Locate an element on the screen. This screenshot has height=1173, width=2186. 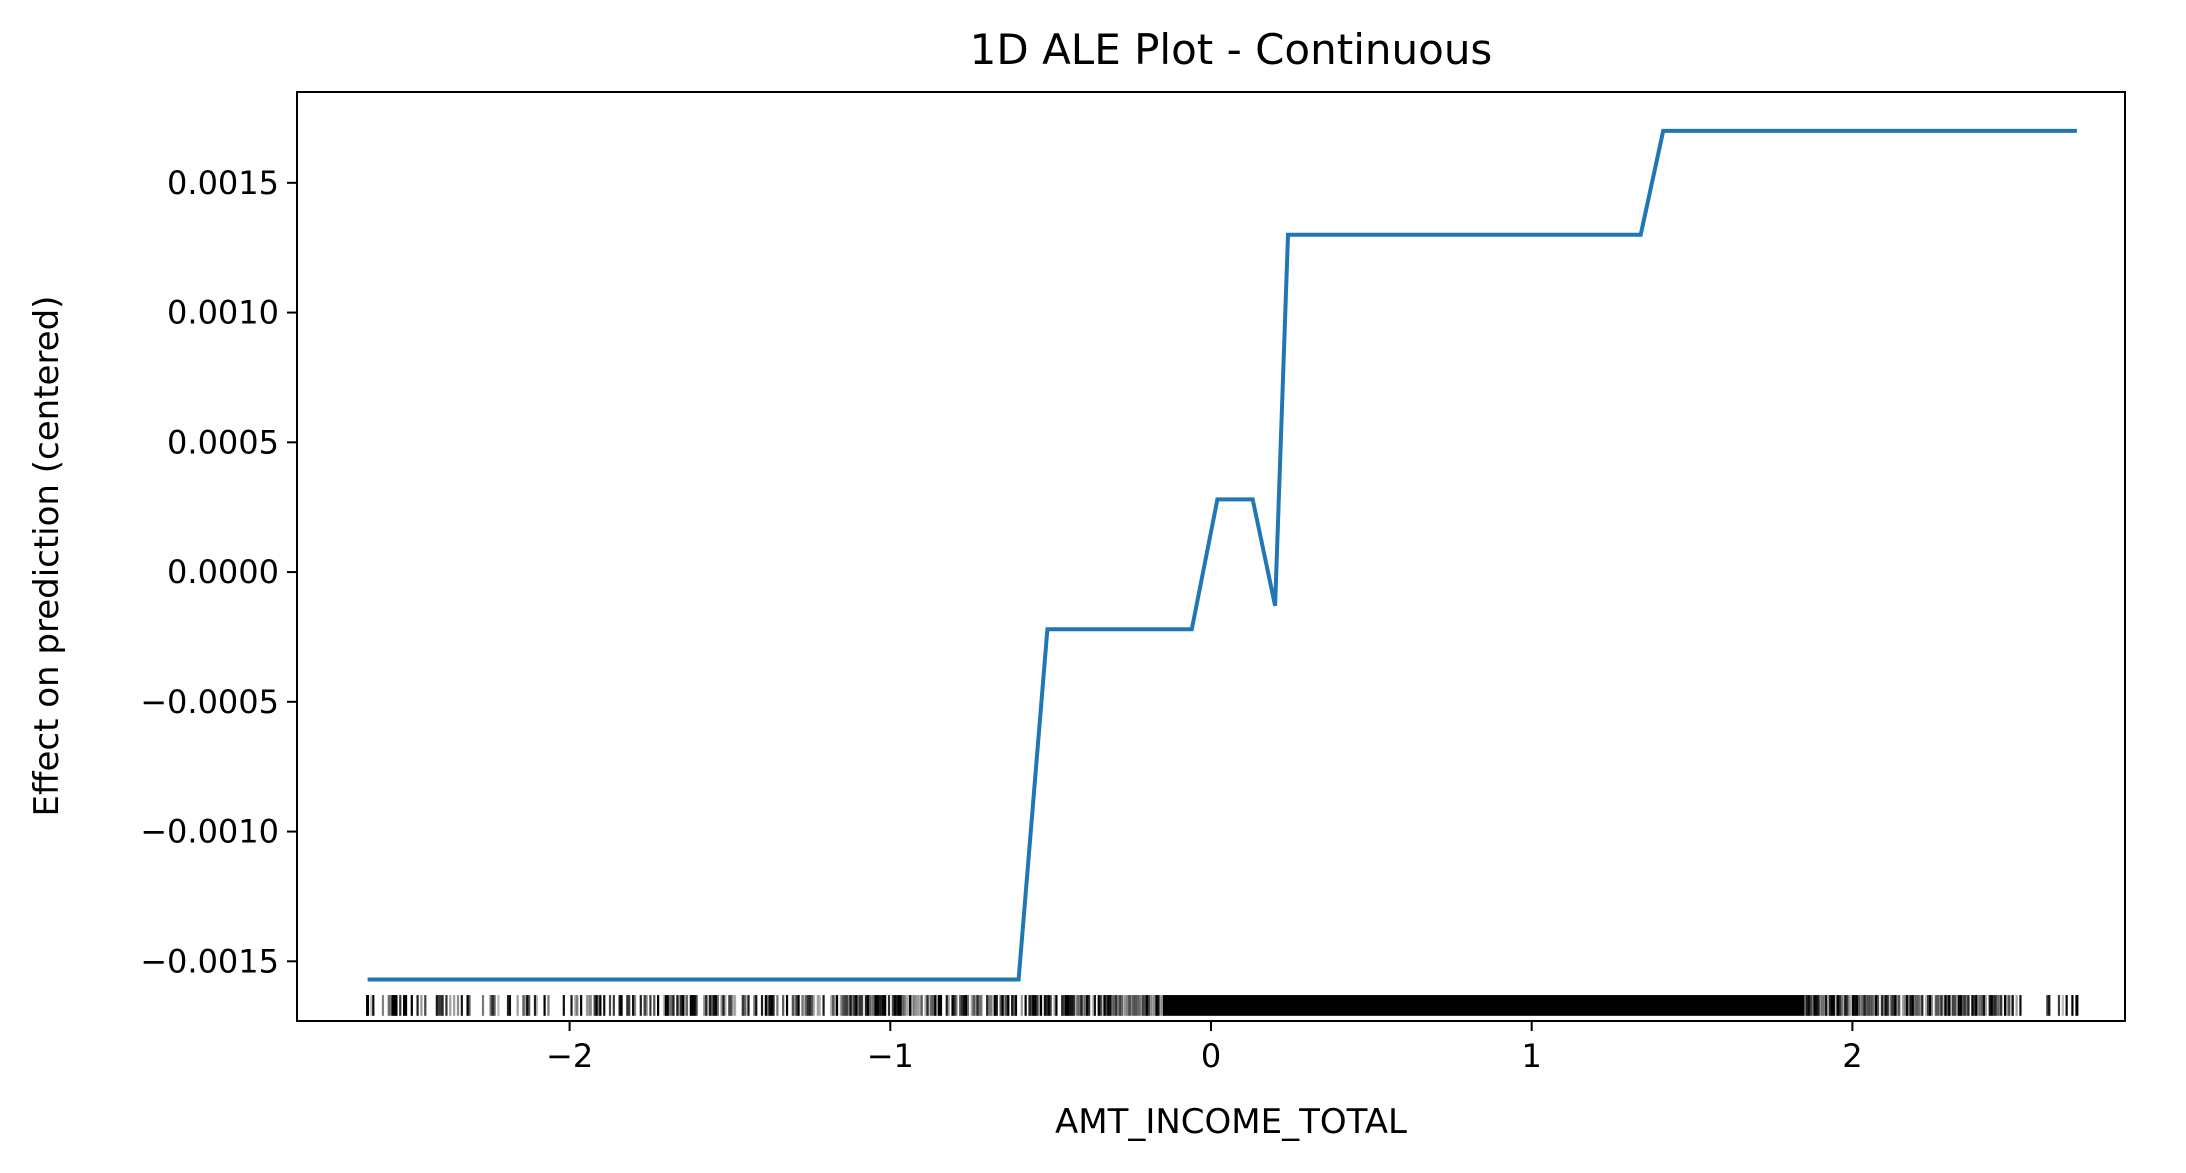
x-axis: −2 −1 0 1 2 is located at coordinates (1204, 1048).